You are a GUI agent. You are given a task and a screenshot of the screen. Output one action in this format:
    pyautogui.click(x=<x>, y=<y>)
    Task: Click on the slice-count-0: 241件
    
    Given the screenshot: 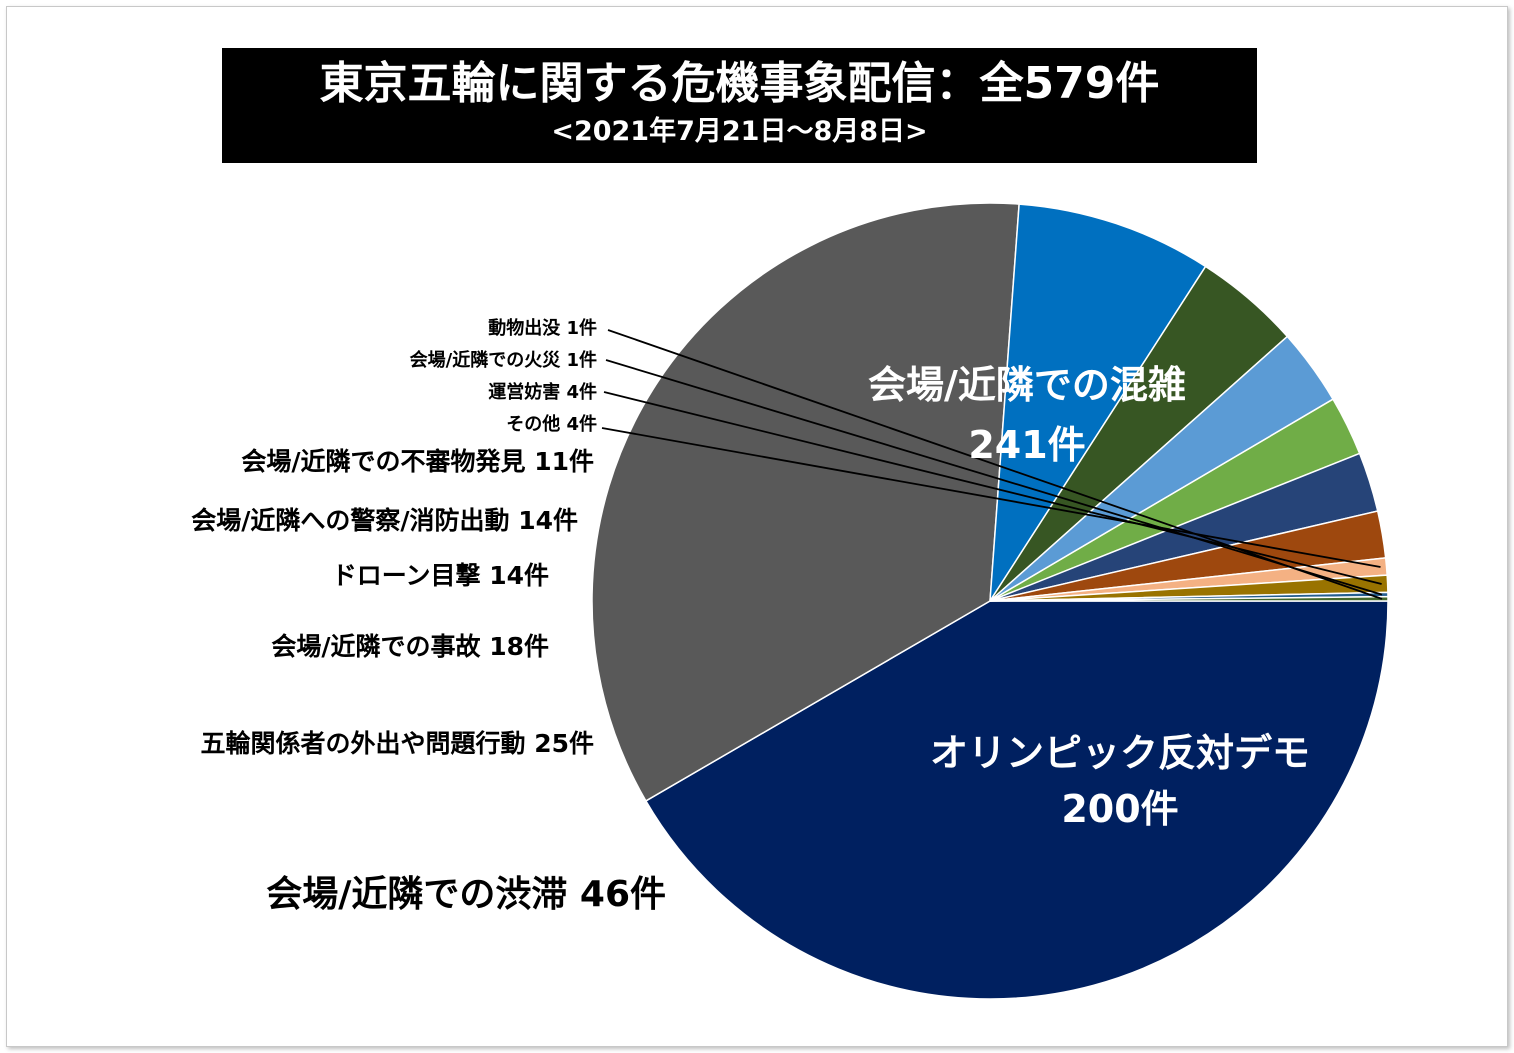 What is the action you would take?
    pyautogui.click(x=1026, y=445)
    